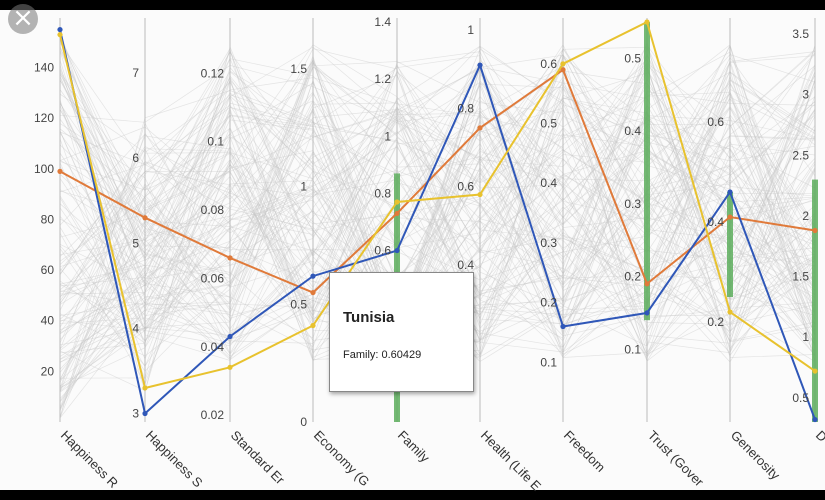  What do you see at coordinates (23, 19) in the screenshot?
I see `close-icon: ×` at bounding box center [23, 19].